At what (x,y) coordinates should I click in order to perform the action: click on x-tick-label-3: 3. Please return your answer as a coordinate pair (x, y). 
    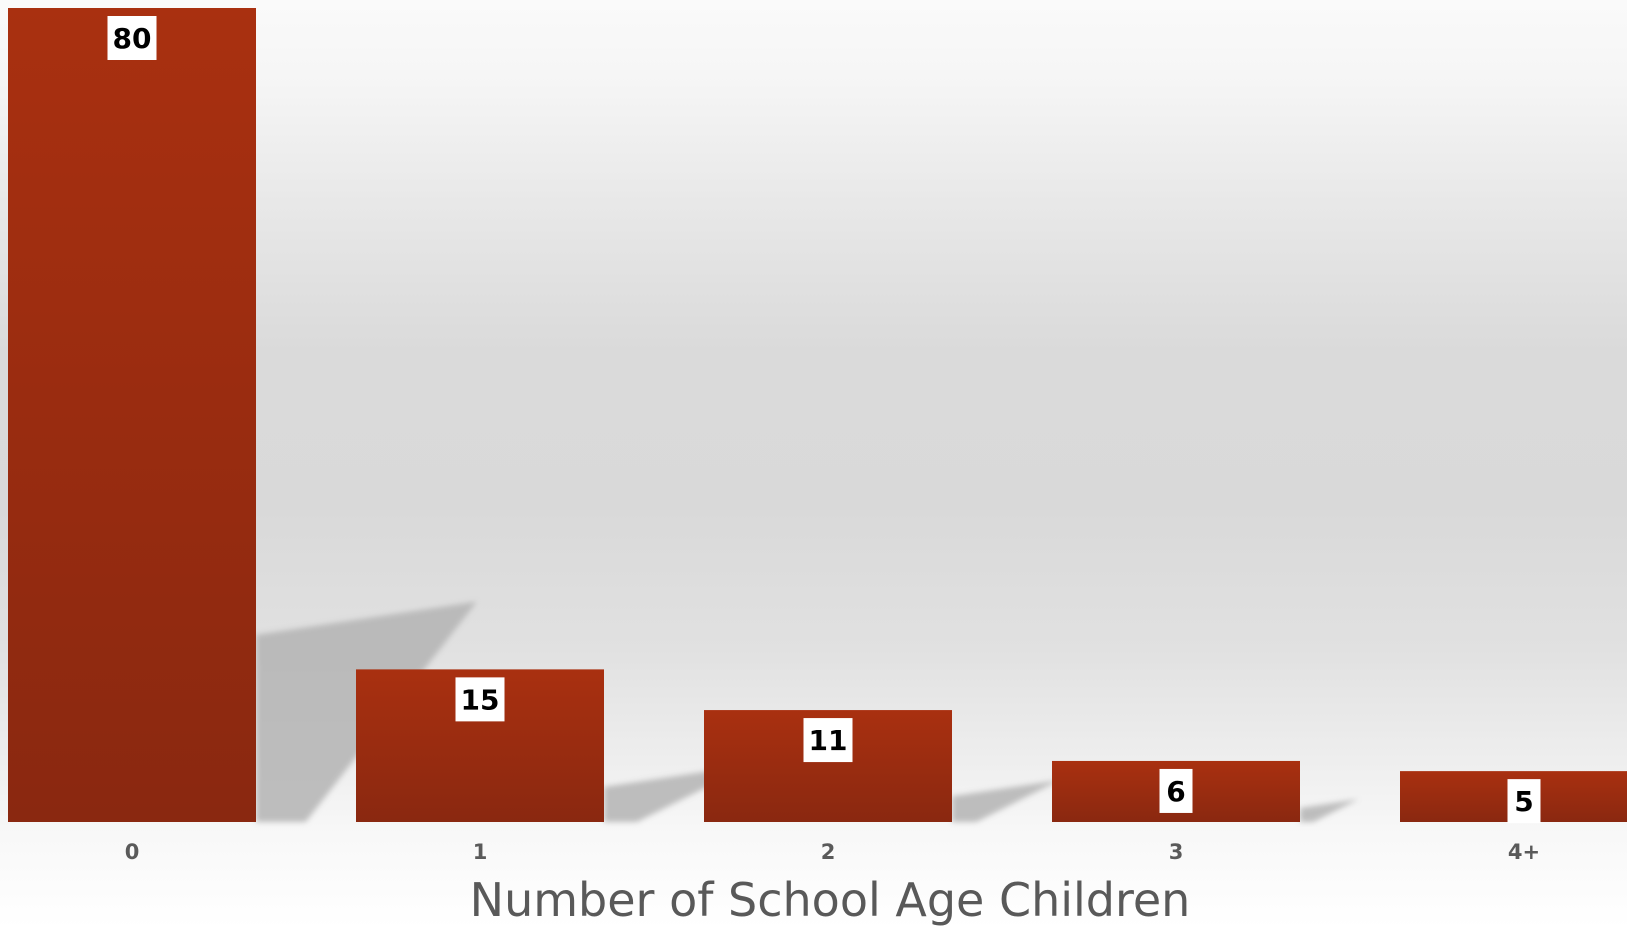
    Looking at the image, I should click on (1176, 852).